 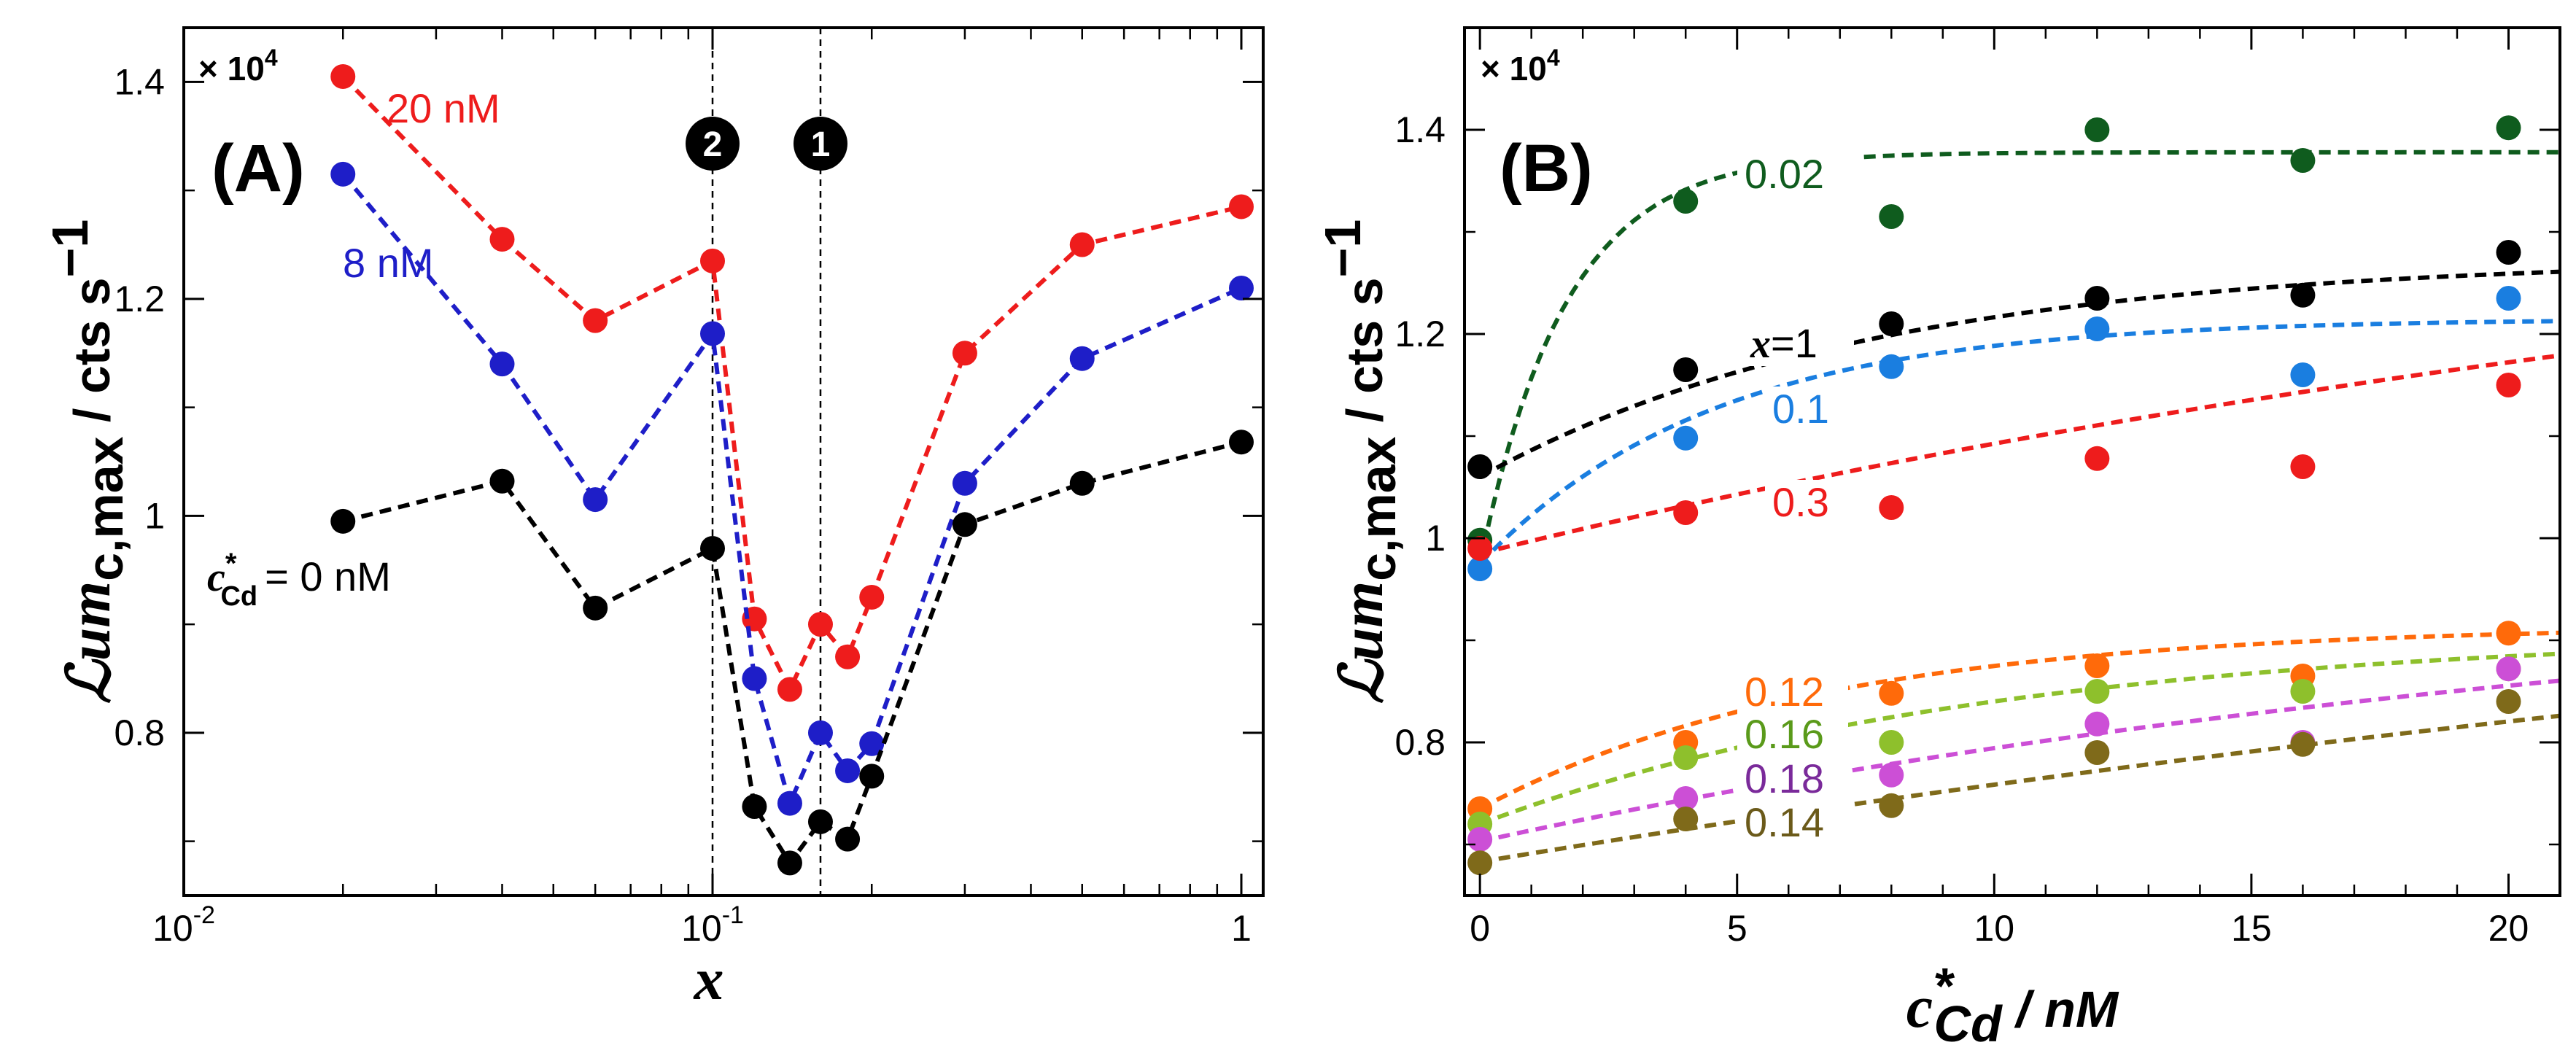 I want to click on panel-b-x-axis-label: c* Cd / nM, so click(x=2013, y=1001).